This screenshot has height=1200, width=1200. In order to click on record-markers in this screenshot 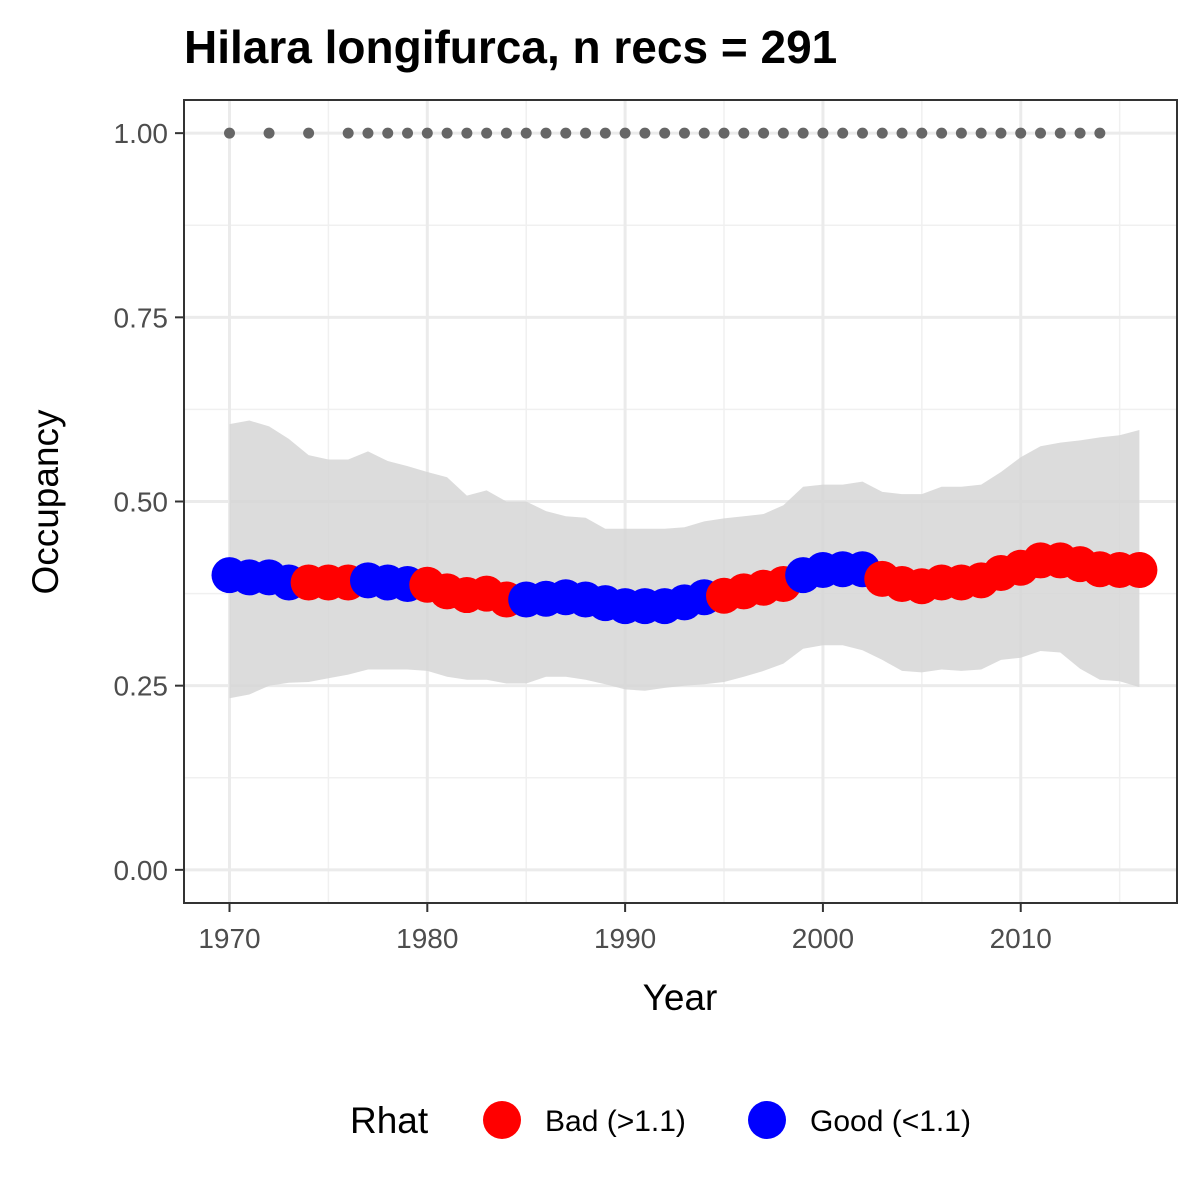, I will do `click(664, 133)`.